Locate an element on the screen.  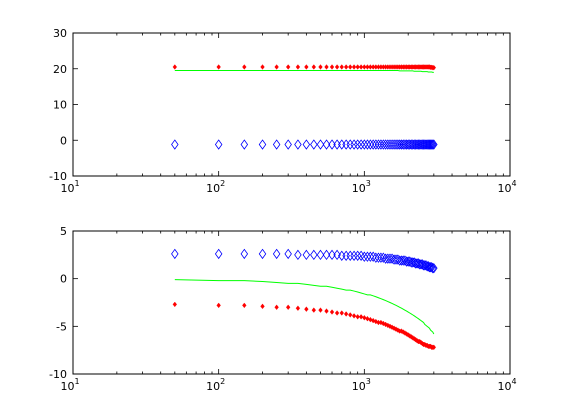
y-tick-label: 5 is located at coordinates (63, 231).